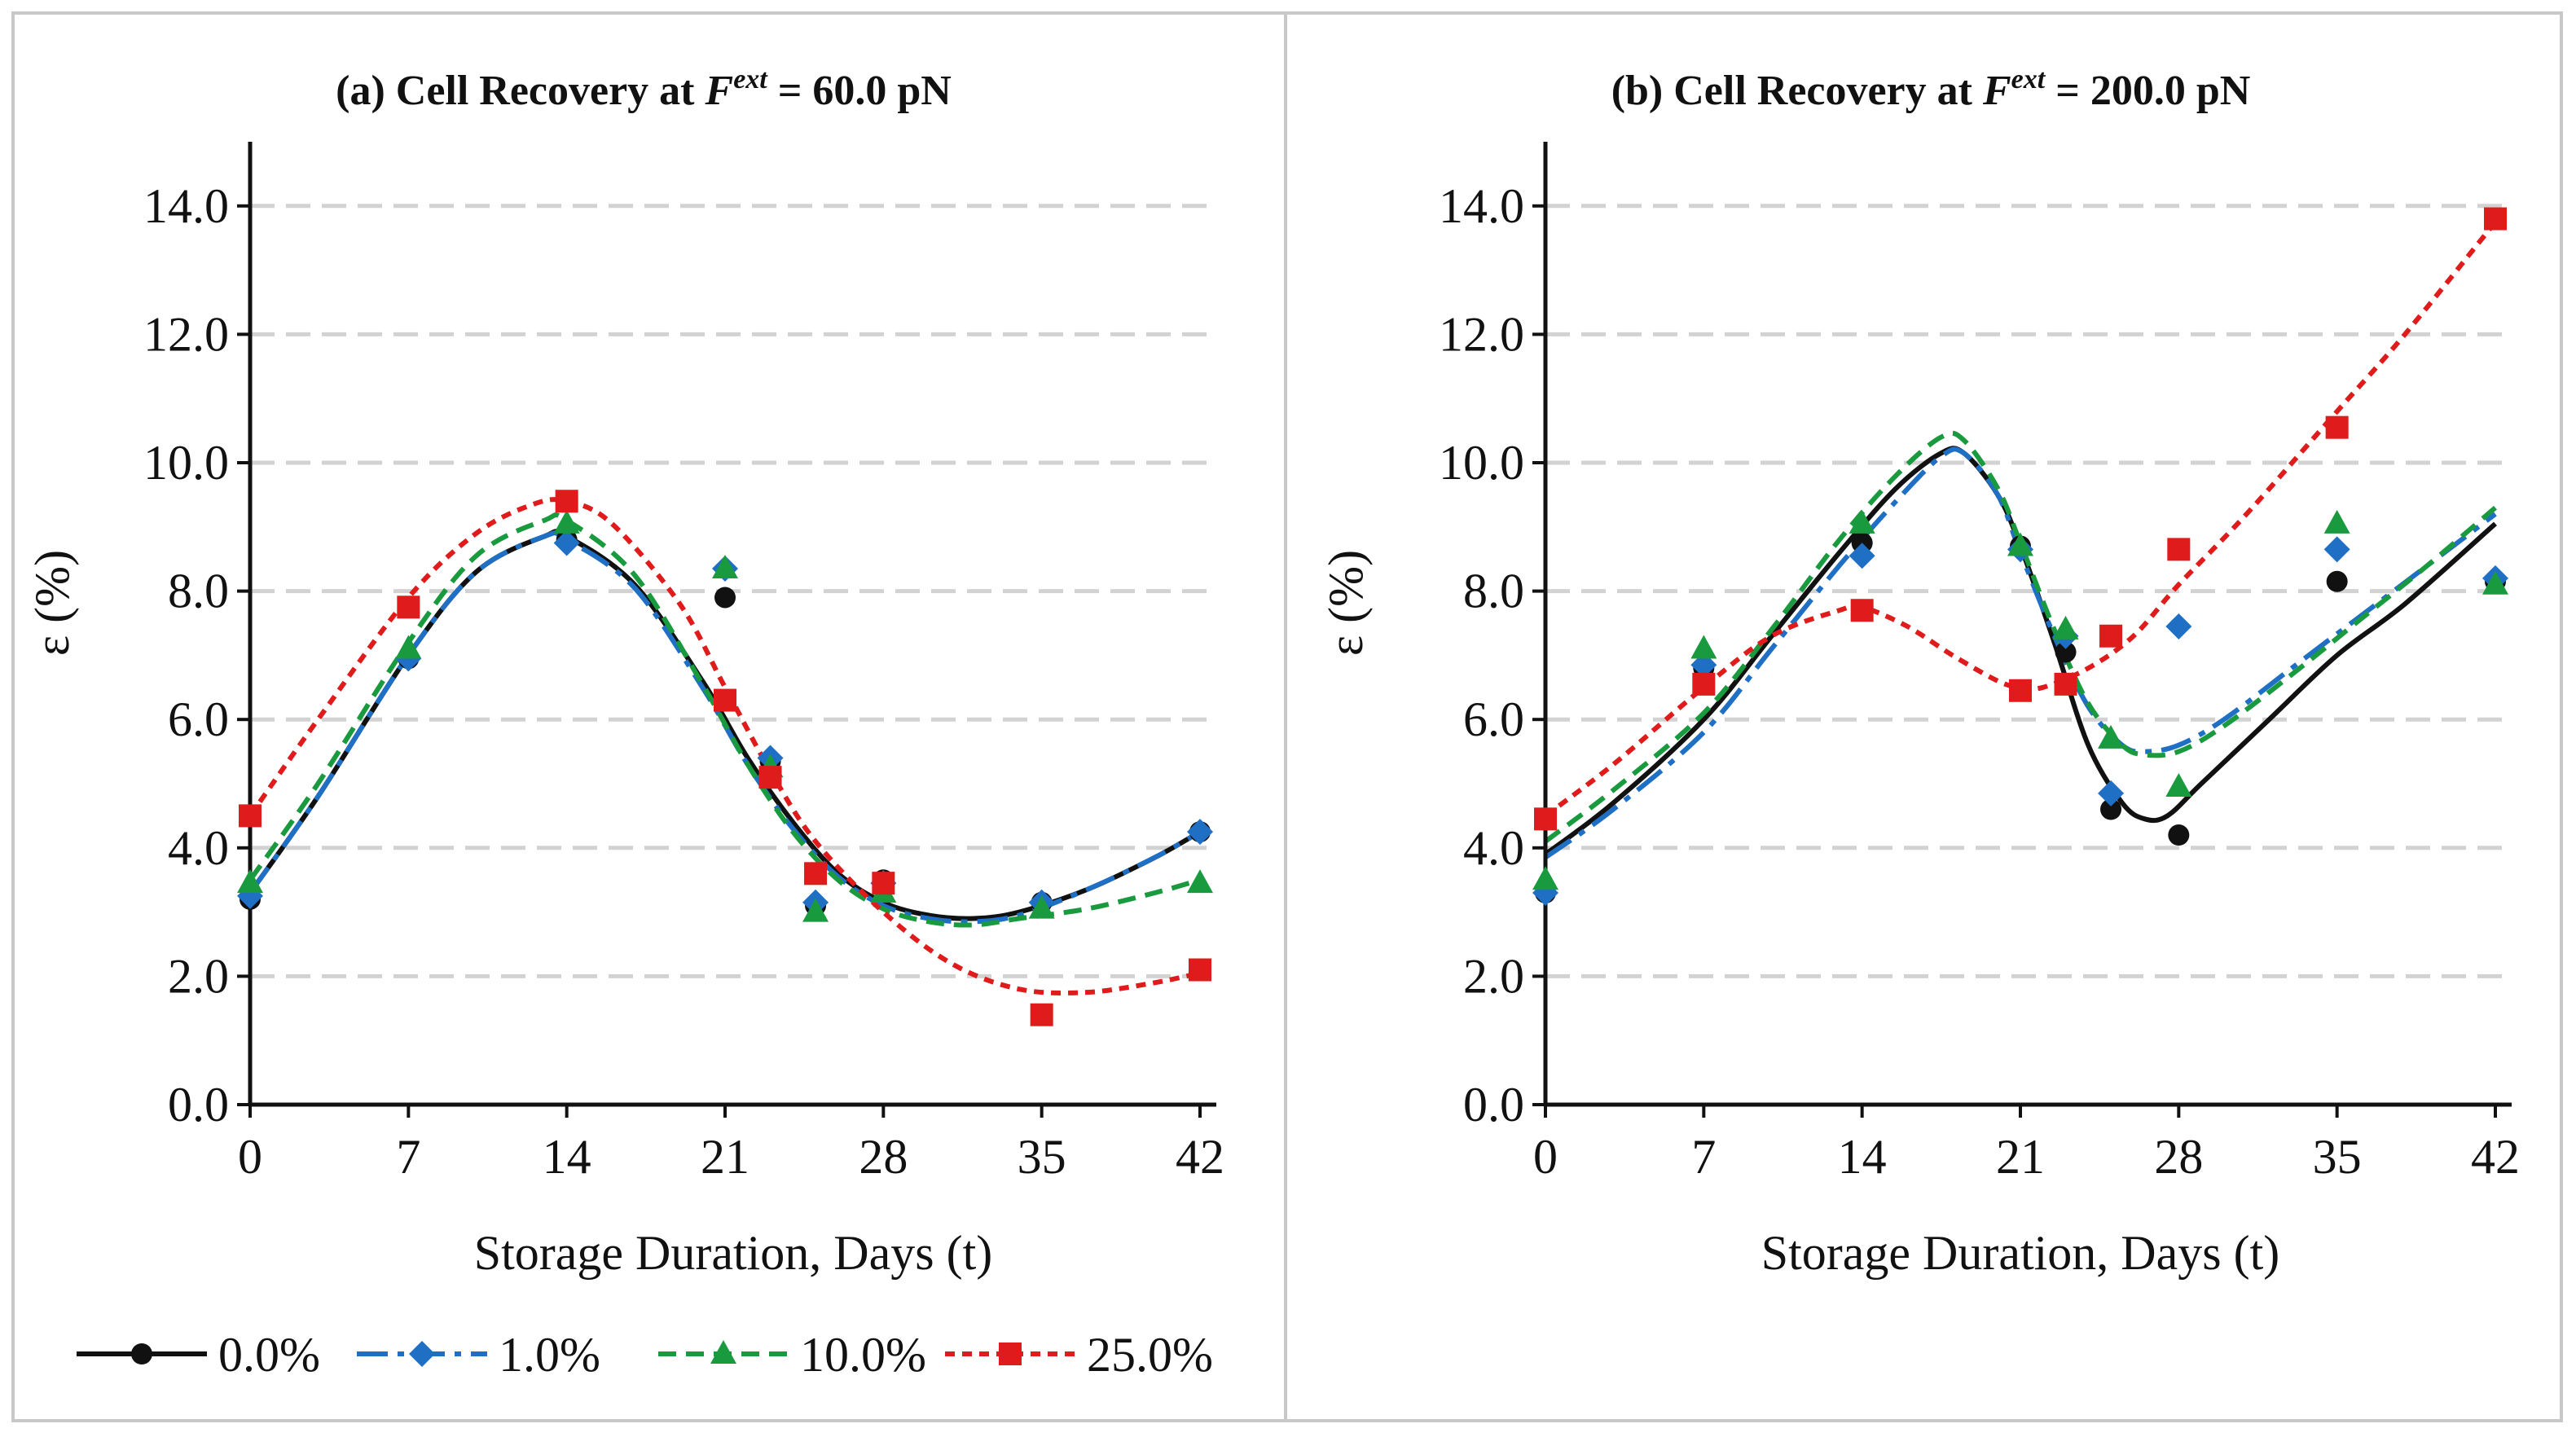 The width and height of the screenshot is (2576, 1437). Describe the element at coordinates (198, 1355) in the screenshot. I see `legend-entry: 0.0%` at that location.